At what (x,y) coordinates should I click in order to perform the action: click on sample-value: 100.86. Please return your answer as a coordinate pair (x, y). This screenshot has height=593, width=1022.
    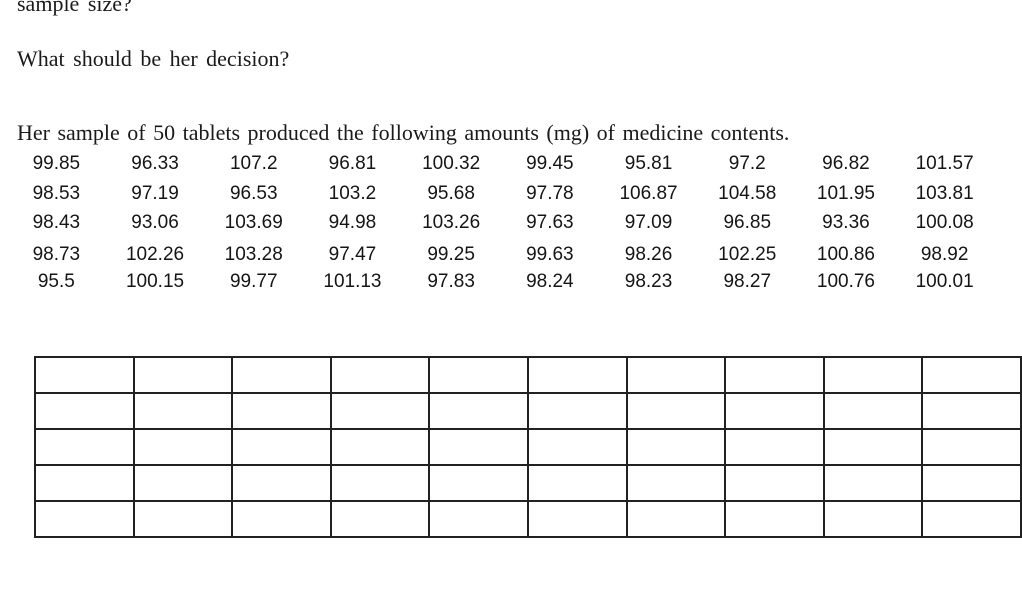
    Looking at the image, I should click on (845, 254).